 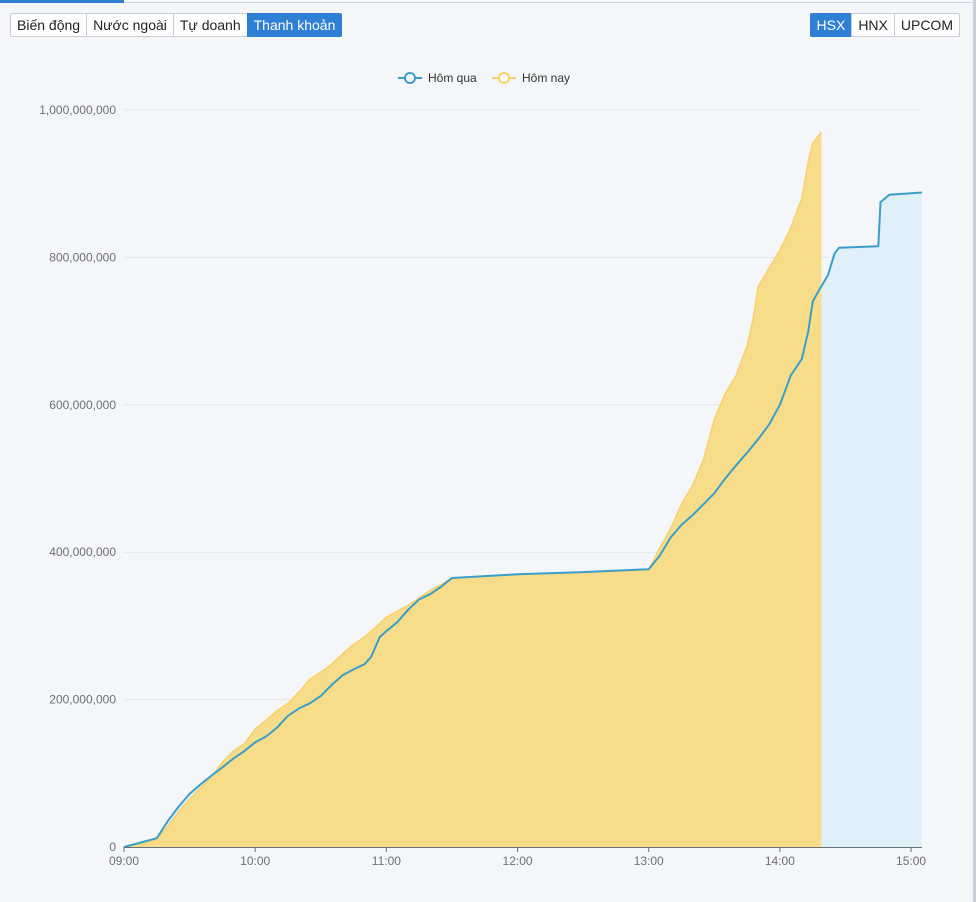 What do you see at coordinates (294, 25) in the screenshot?
I see `tab-thanh-khoan: Thanh khoản` at bounding box center [294, 25].